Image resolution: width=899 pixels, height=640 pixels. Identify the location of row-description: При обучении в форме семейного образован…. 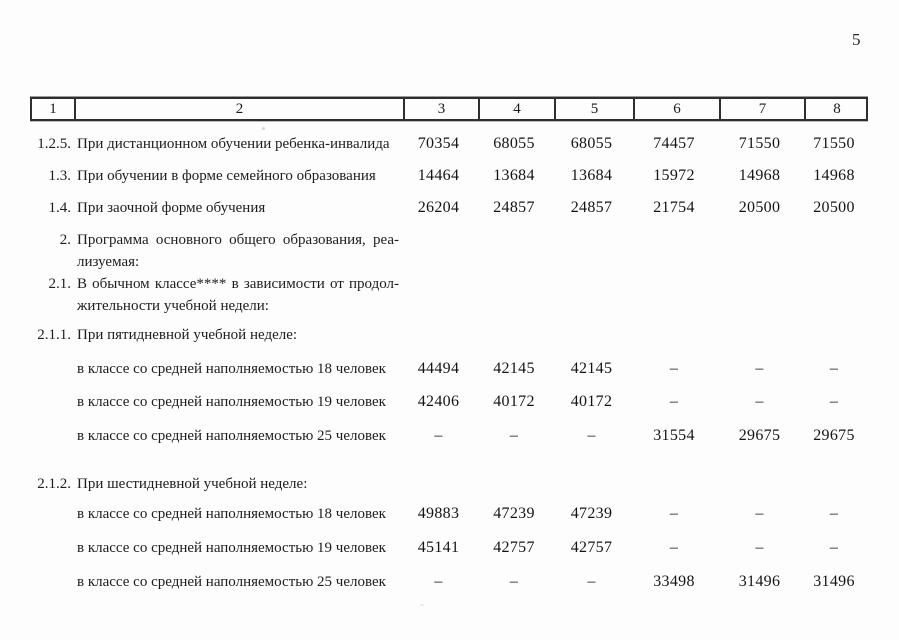
(236, 176).